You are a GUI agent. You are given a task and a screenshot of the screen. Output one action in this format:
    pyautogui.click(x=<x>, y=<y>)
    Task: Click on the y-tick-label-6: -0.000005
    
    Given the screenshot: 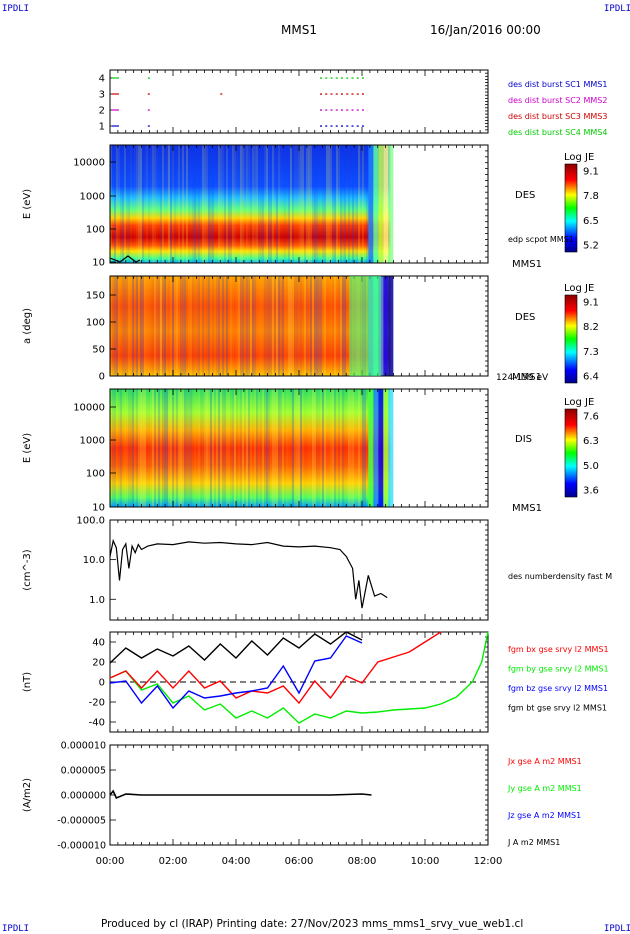 What is the action you would take?
    pyautogui.click(x=81, y=821)
    